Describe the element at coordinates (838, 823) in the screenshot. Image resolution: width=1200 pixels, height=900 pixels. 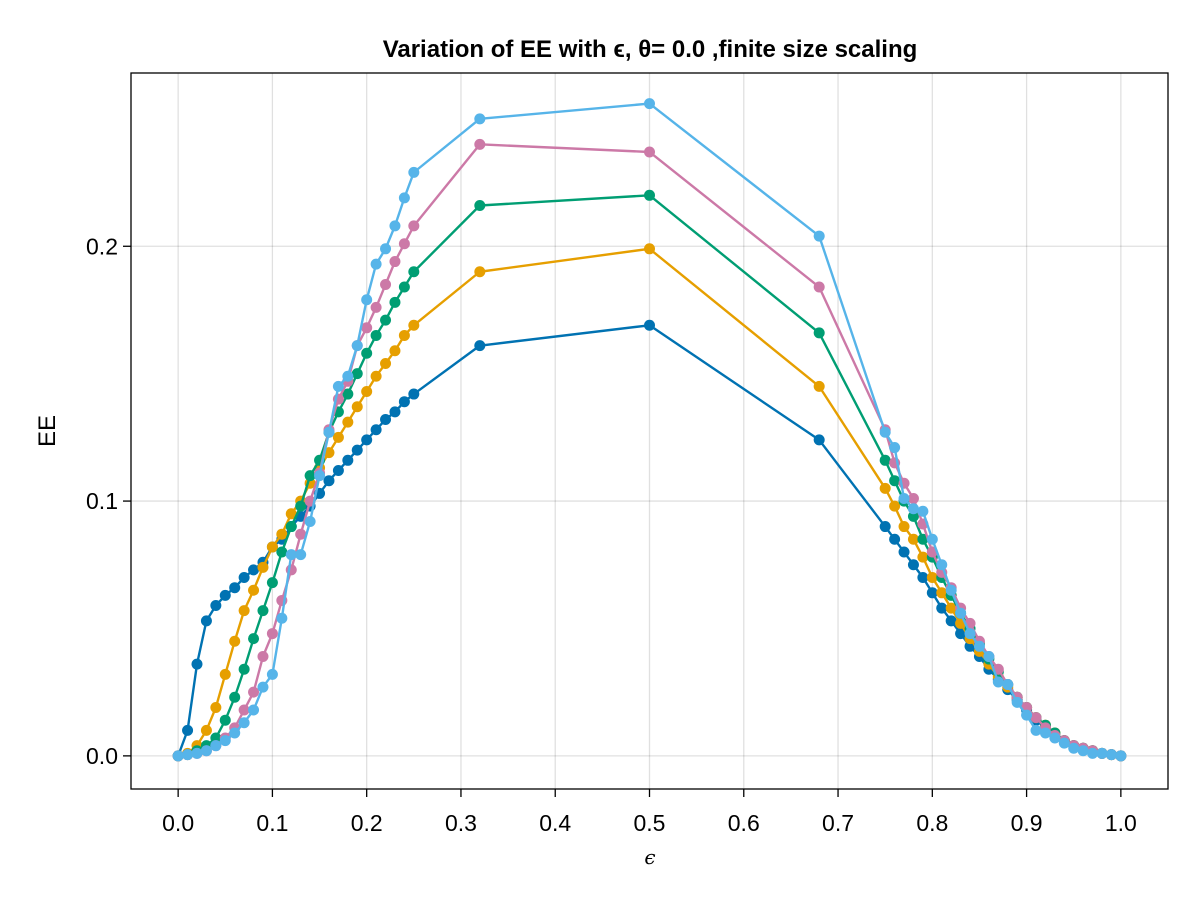
I see `x-tick-label: 0.7` at that location.